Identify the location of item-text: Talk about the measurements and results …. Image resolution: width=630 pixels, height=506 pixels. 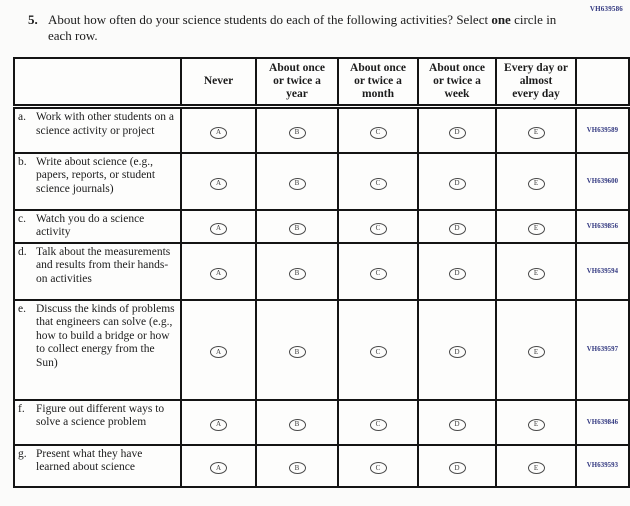
(103, 265).